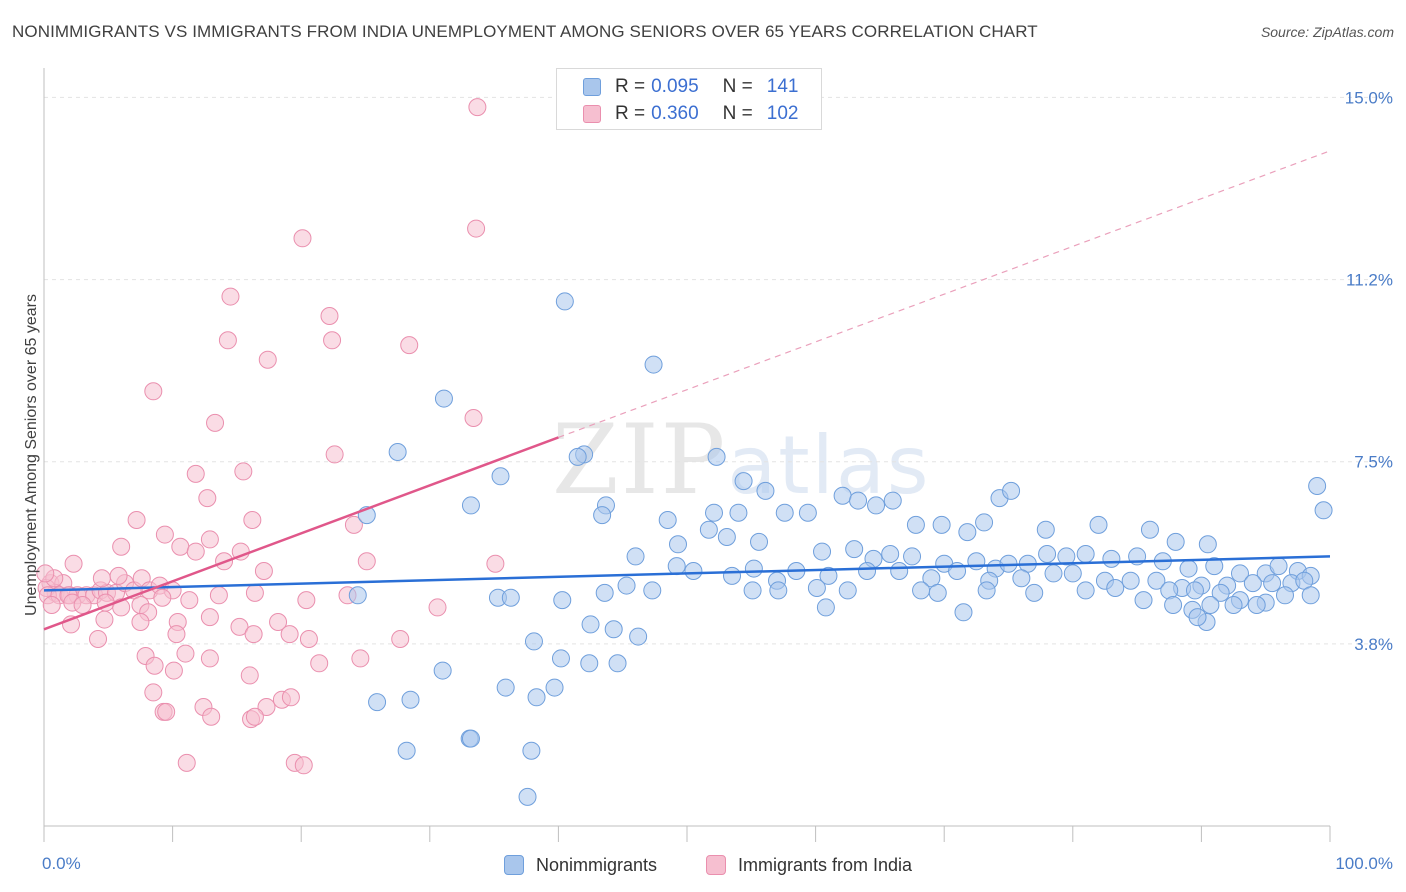 The image size is (1406, 892). Describe the element at coordinates (1373, 644) in the screenshot. I see `y-tick-label: 3.8%` at that location.